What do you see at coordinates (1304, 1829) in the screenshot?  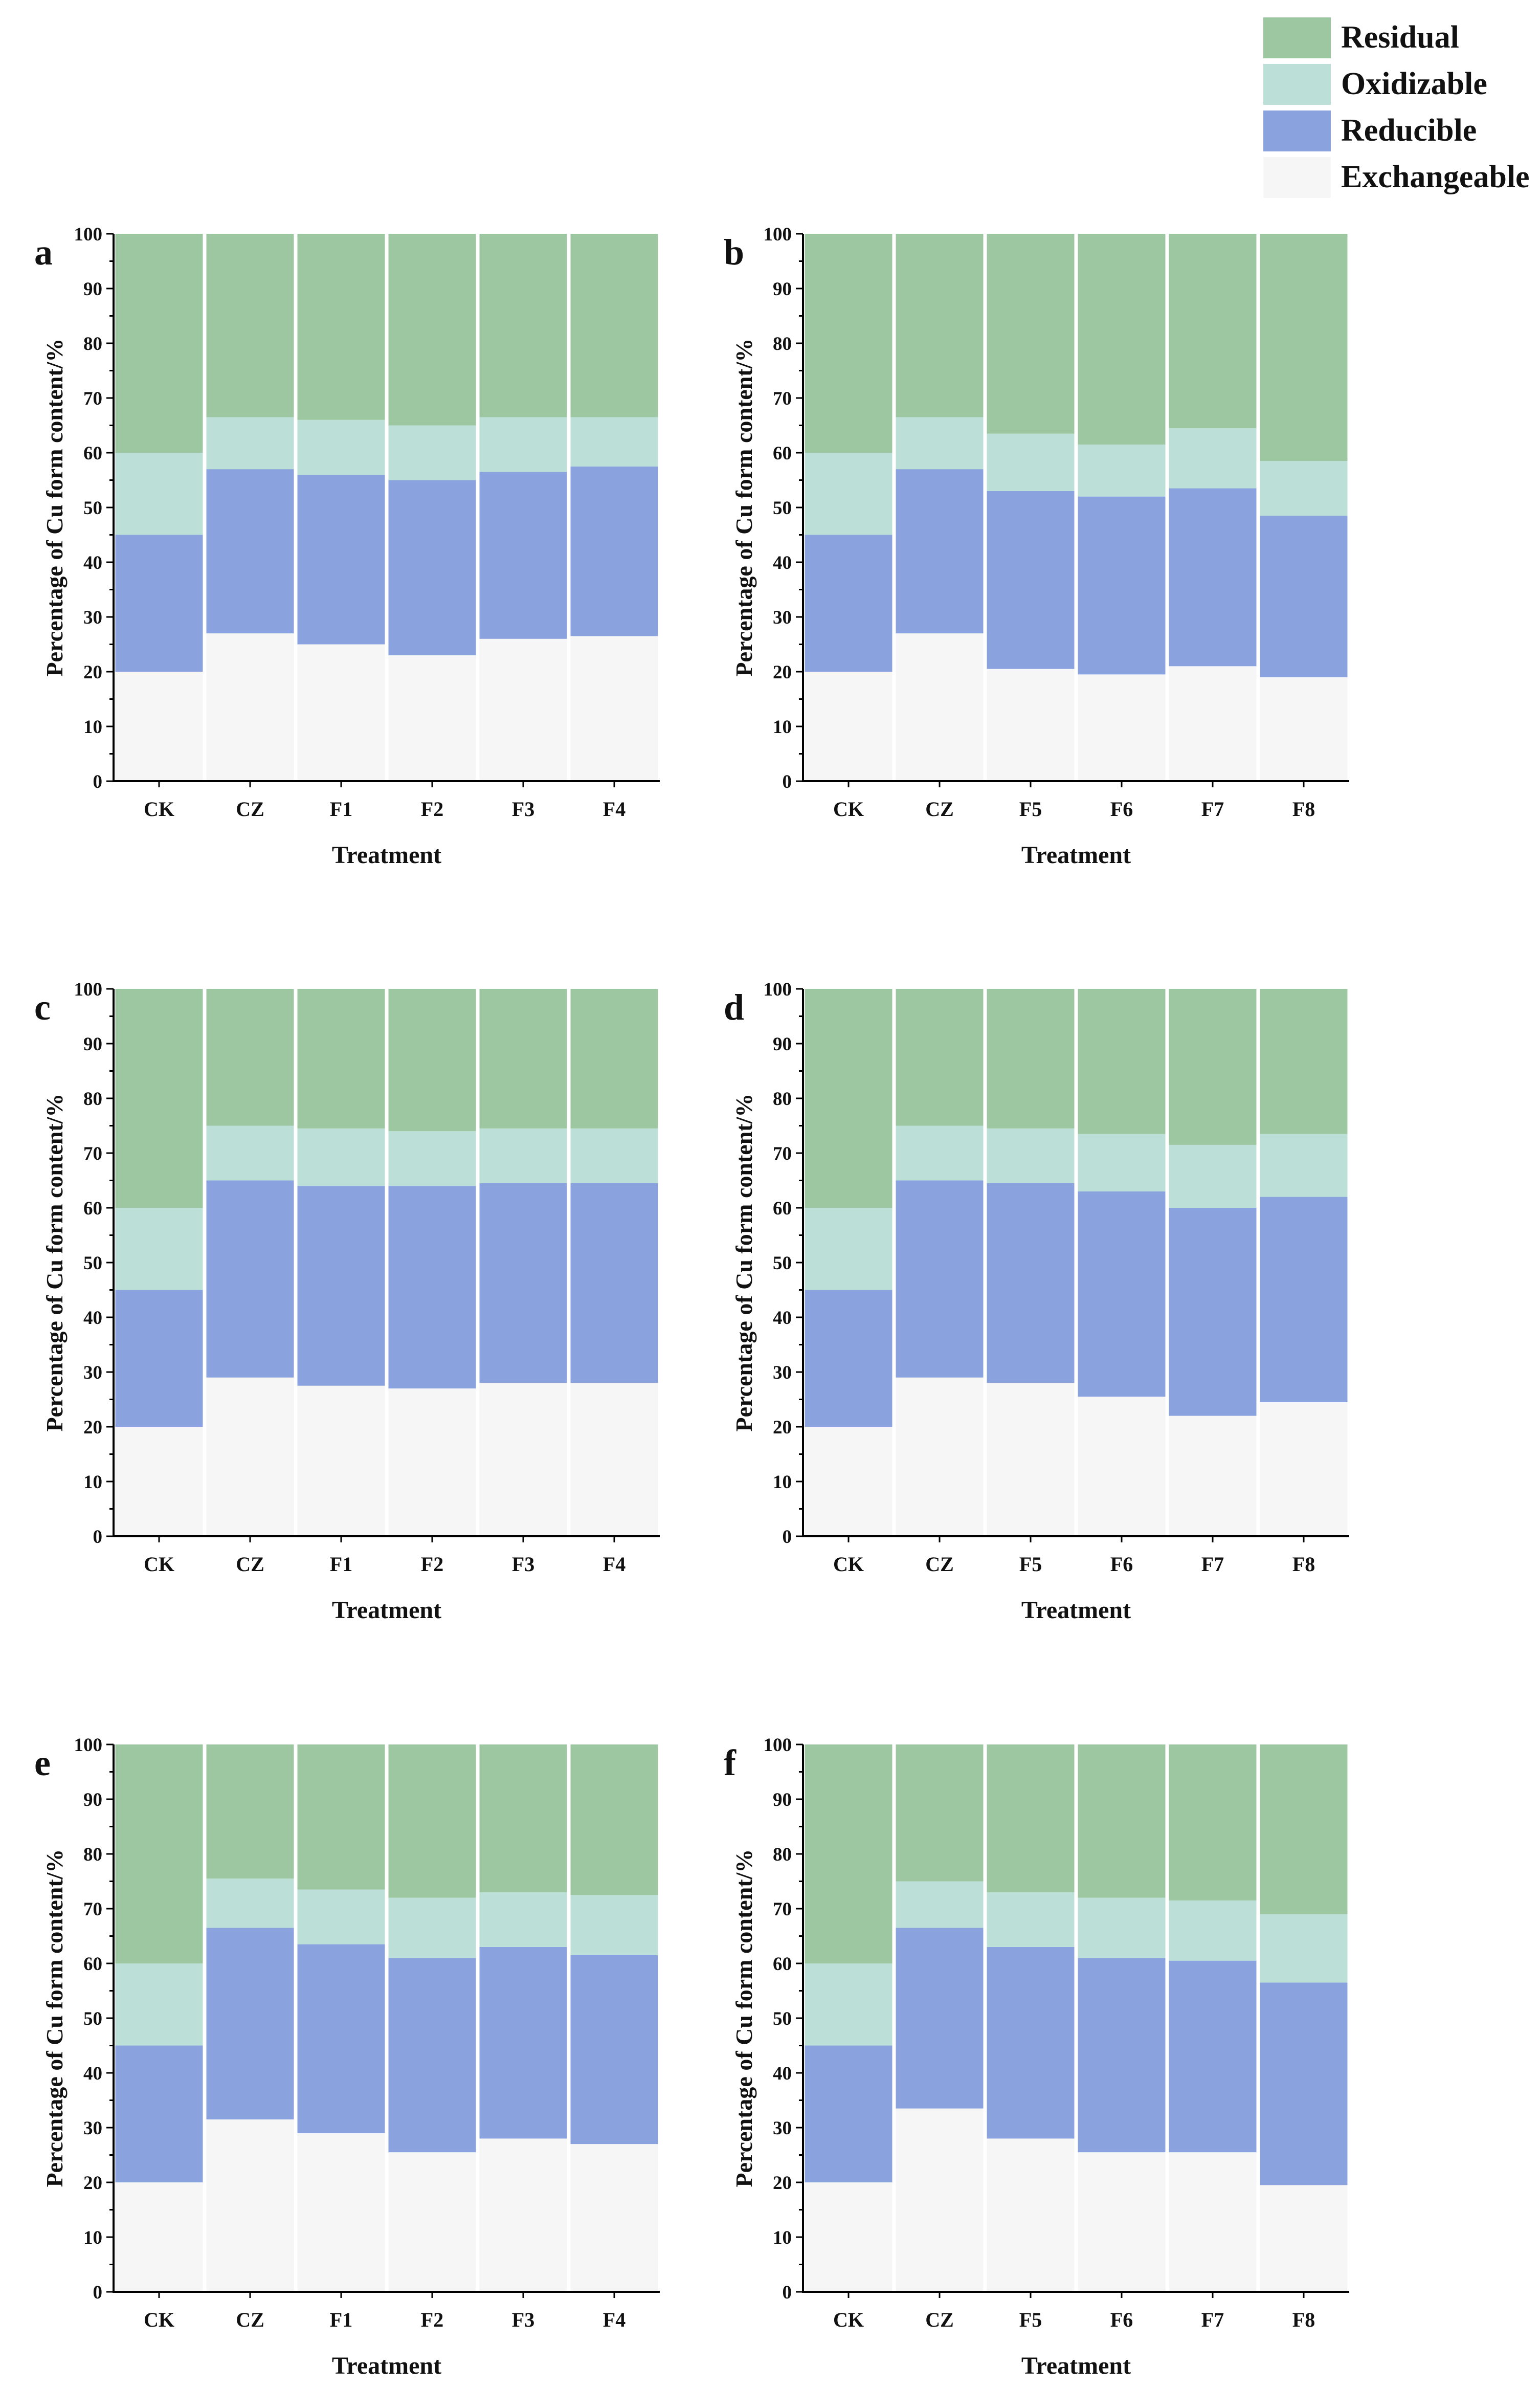 I see `bar-f-f8-residual` at bounding box center [1304, 1829].